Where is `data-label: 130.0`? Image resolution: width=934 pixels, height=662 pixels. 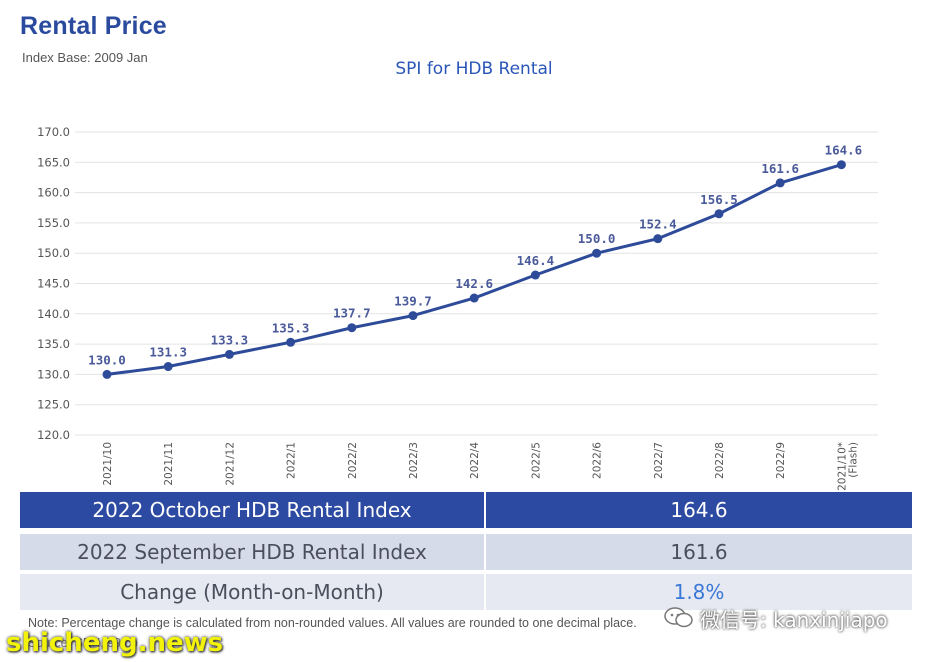
data-label: 130.0 is located at coordinates (107, 359).